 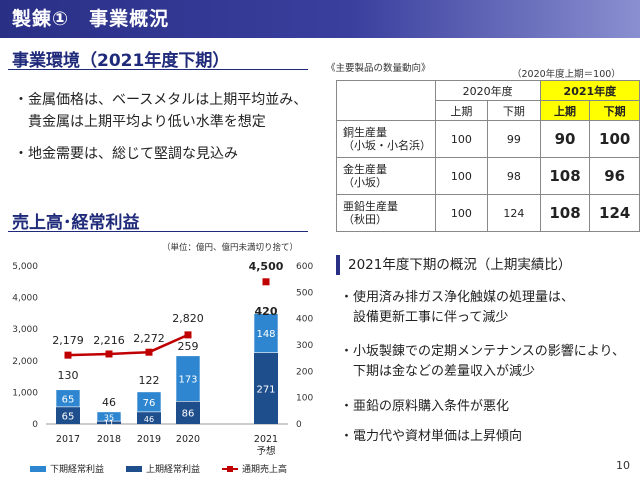 I want to click on bar-total-label: 130, so click(x=68, y=375).